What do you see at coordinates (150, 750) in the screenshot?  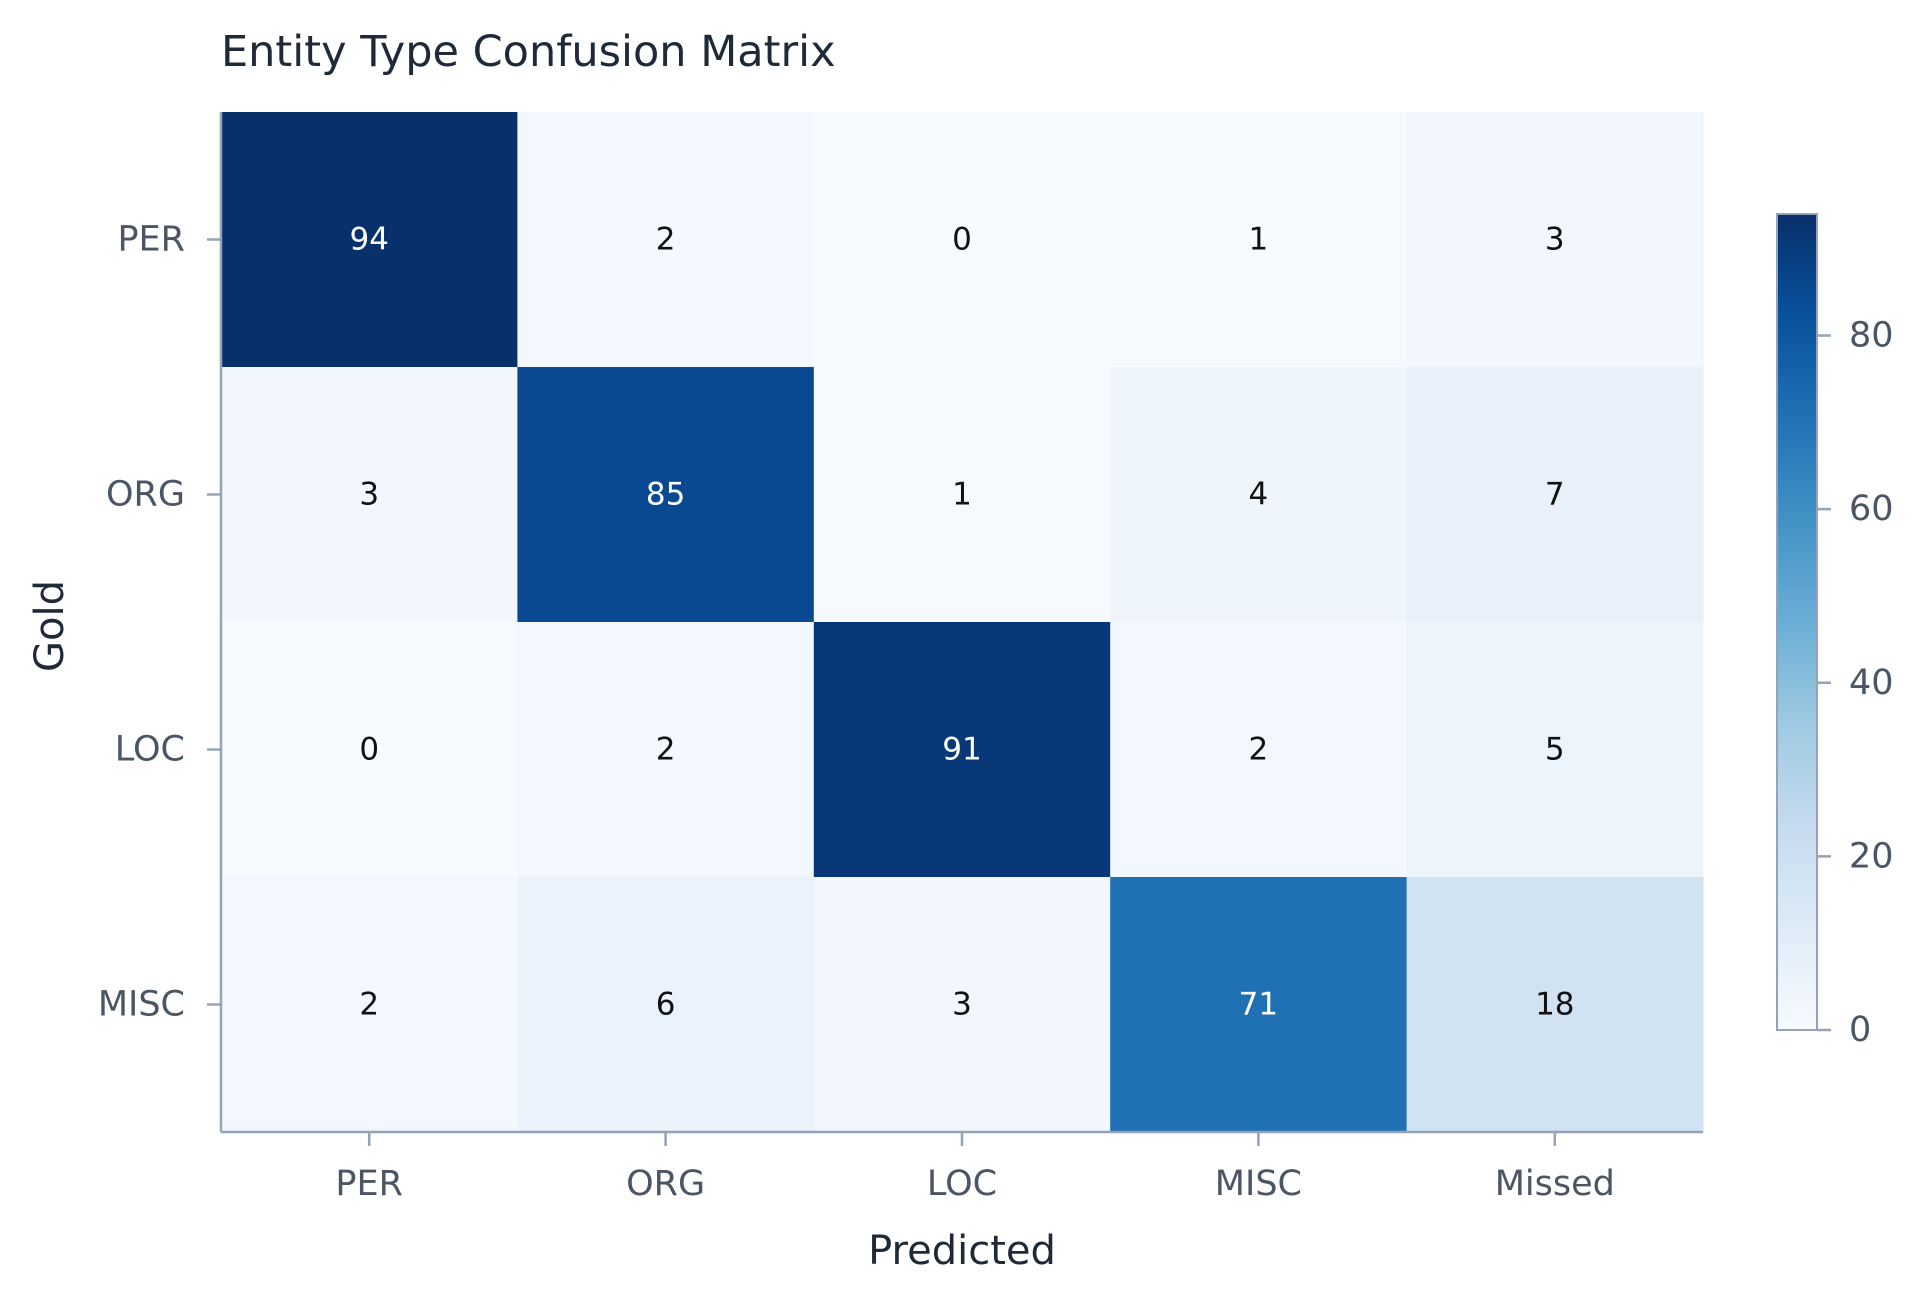 I see `y-tick-label: LOC` at bounding box center [150, 750].